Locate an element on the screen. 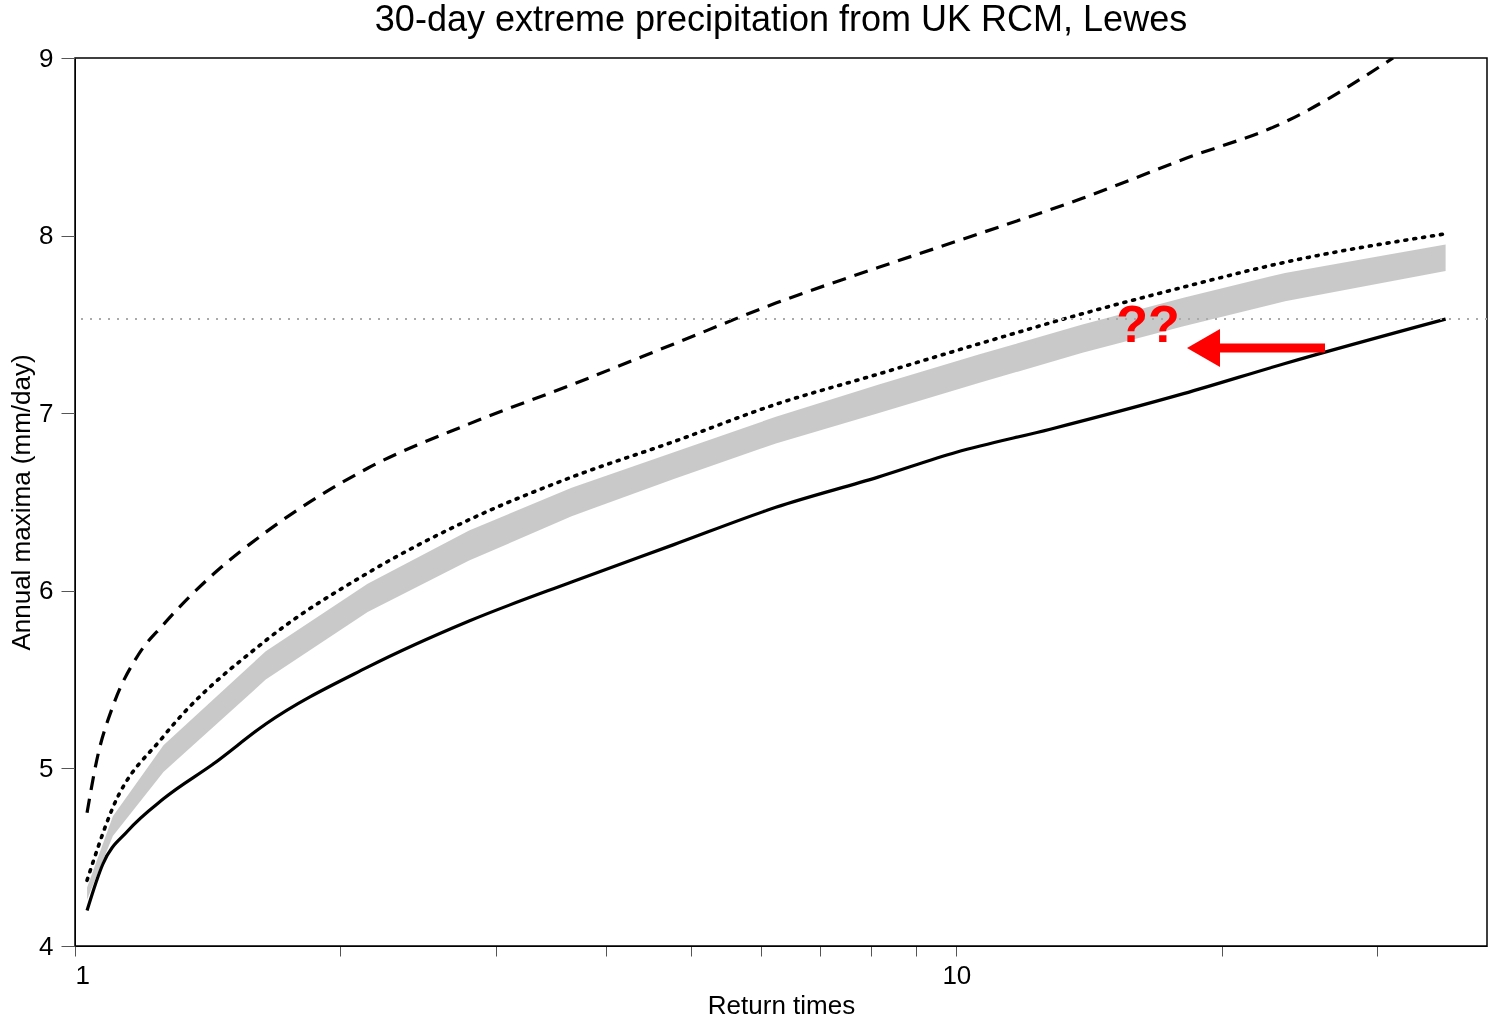  y-tick-label: 8 is located at coordinates (46, 235).